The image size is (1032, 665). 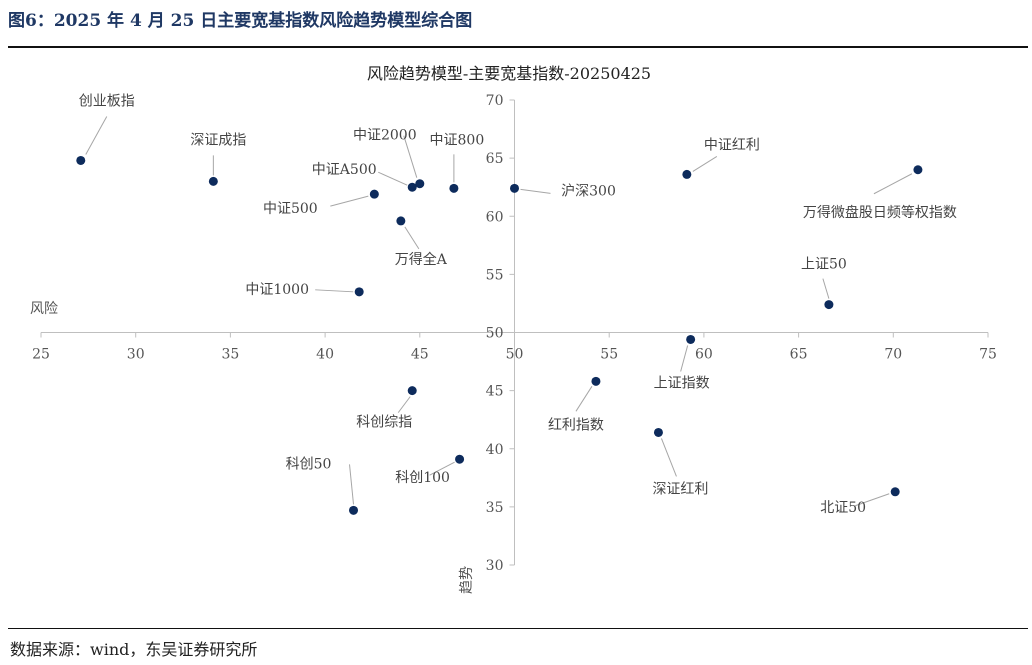 I want to click on y-tick-label: 70, so click(x=495, y=101).